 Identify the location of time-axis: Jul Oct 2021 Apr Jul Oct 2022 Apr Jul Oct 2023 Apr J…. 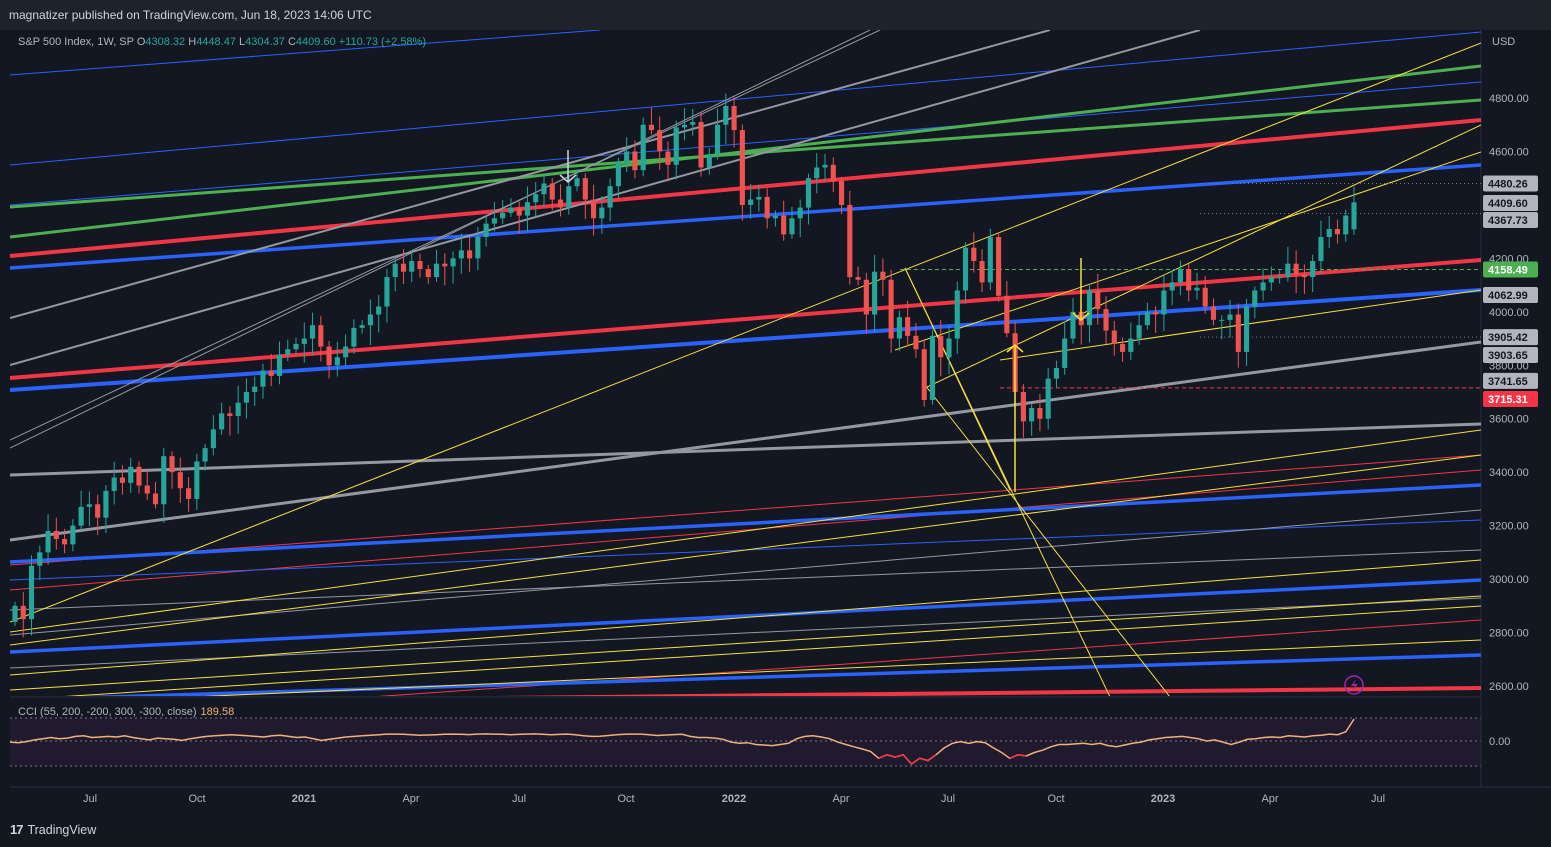
(734, 799).